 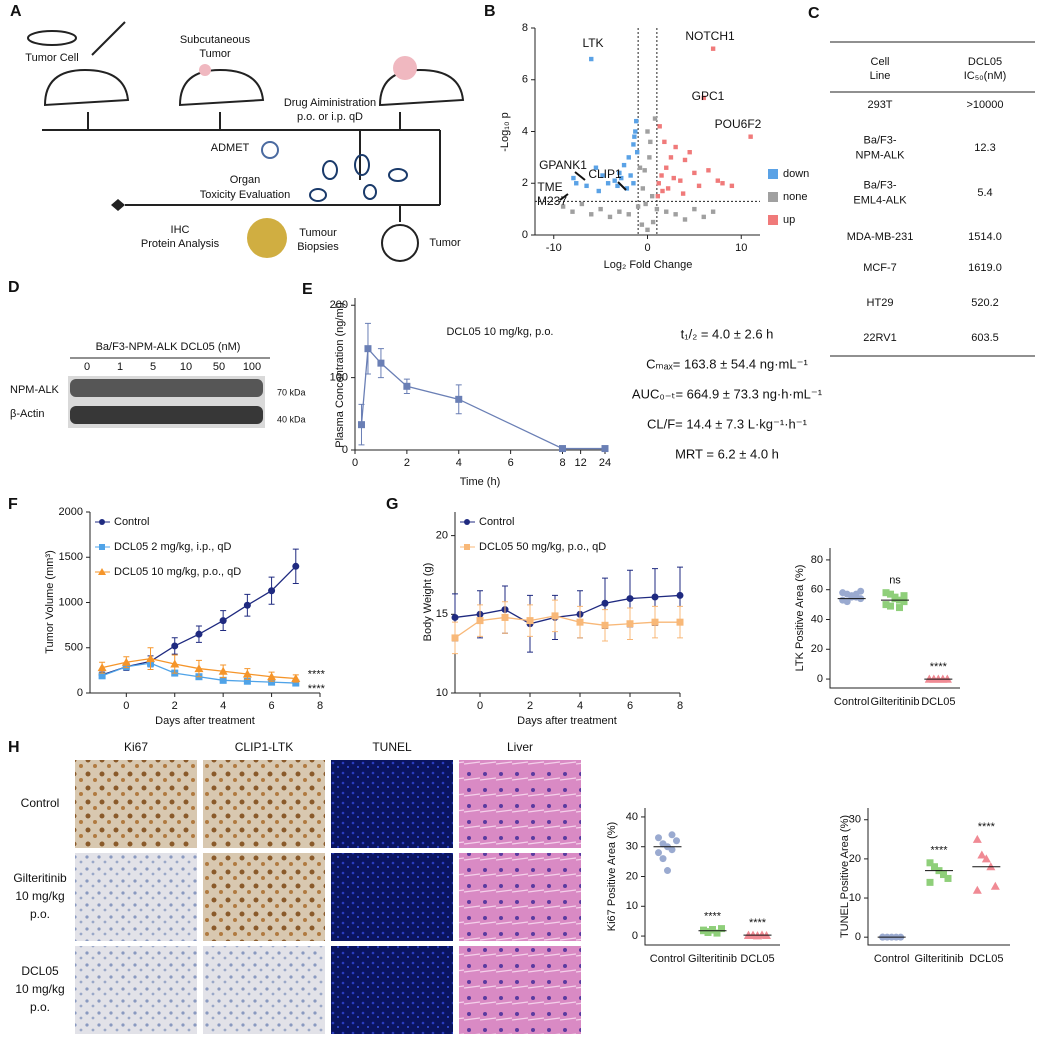 What do you see at coordinates (647, 248) in the screenshot?
I see `x-tick-label: 0` at bounding box center [647, 248].